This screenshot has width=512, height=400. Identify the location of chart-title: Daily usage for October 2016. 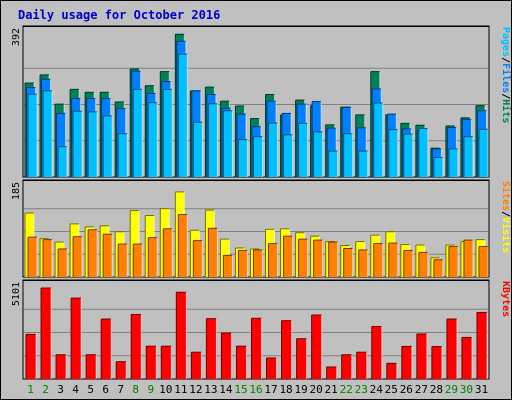
(119, 15).